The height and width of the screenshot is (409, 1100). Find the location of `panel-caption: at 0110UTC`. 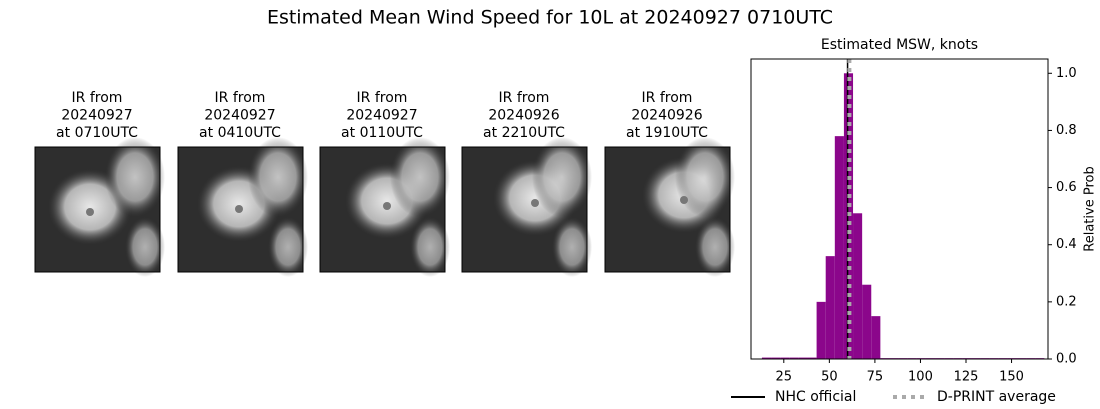

panel-caption: at 0110UTC is located at coordinates (382, 133).